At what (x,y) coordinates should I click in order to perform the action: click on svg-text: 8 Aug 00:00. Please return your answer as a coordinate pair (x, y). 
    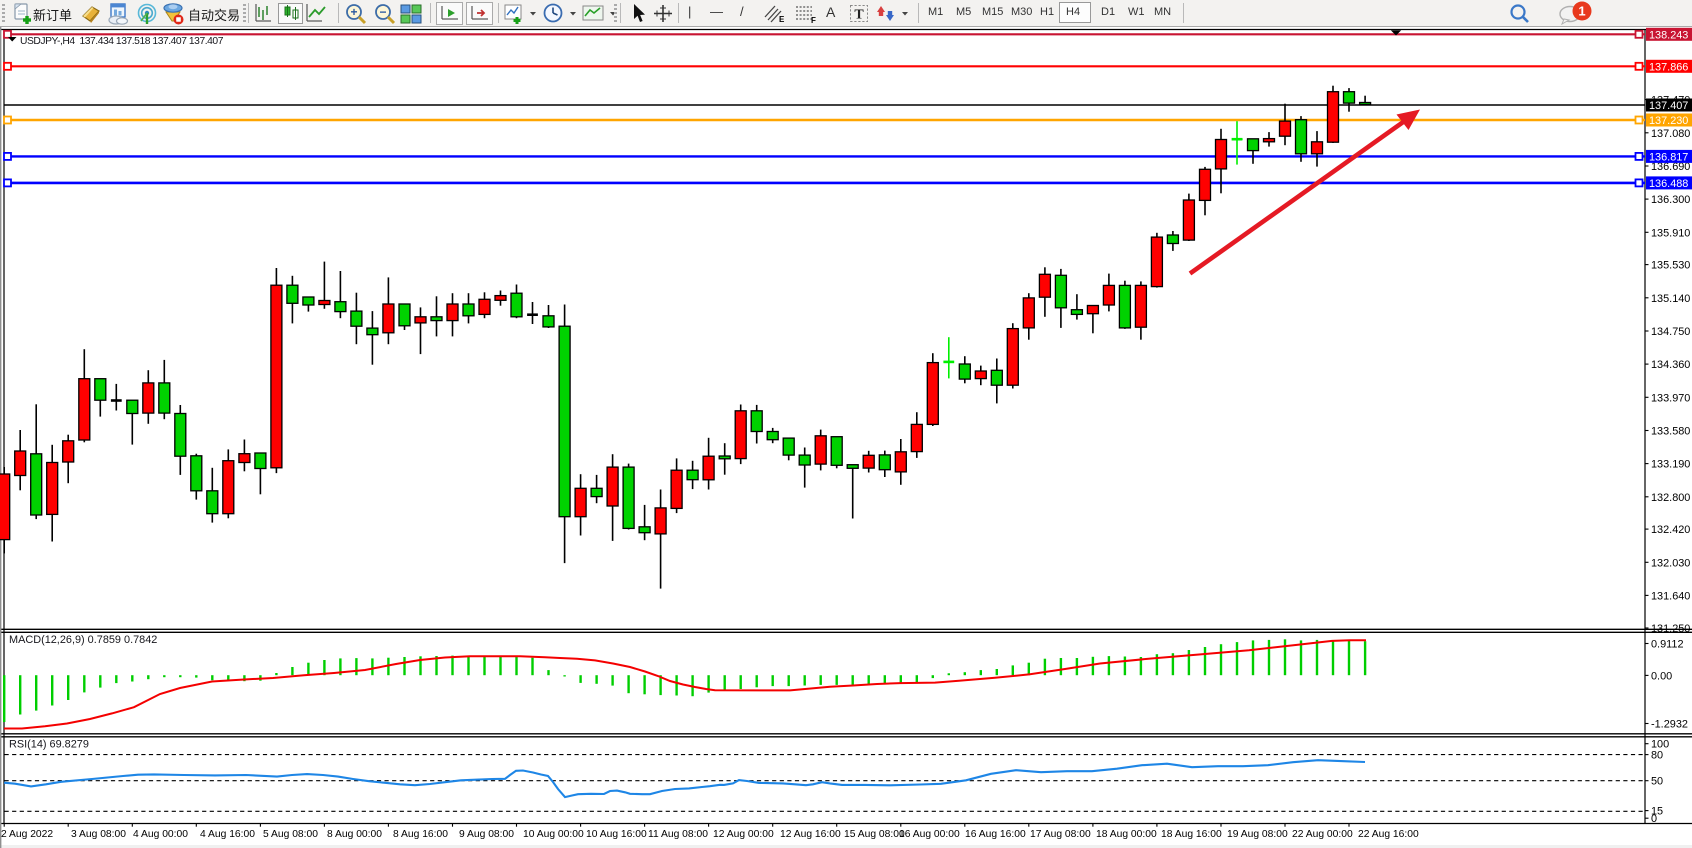
    Looking at the image, I should click on (354, 834).